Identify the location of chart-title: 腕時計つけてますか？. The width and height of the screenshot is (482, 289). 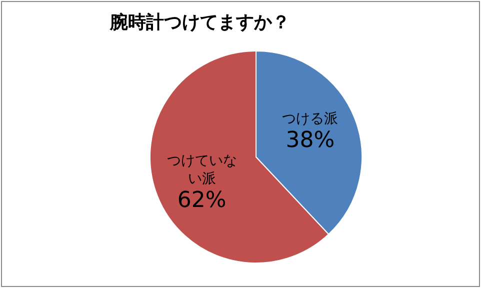
(199, 22).